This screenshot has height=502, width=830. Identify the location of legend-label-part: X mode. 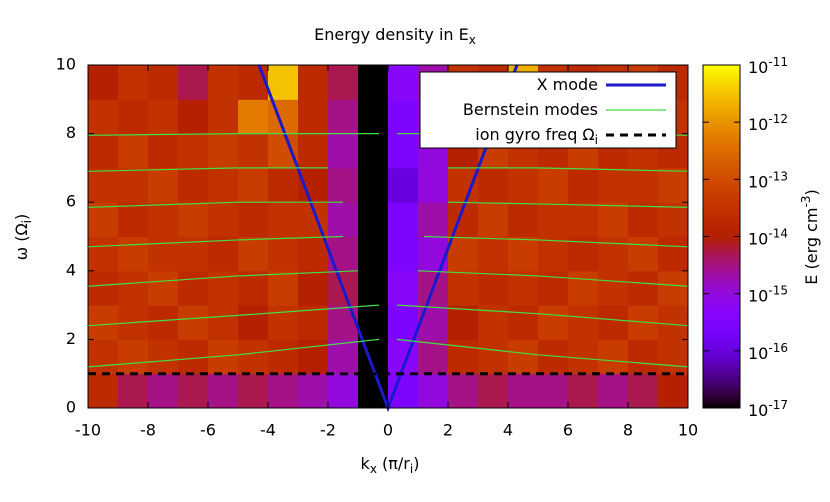
(567, 84).